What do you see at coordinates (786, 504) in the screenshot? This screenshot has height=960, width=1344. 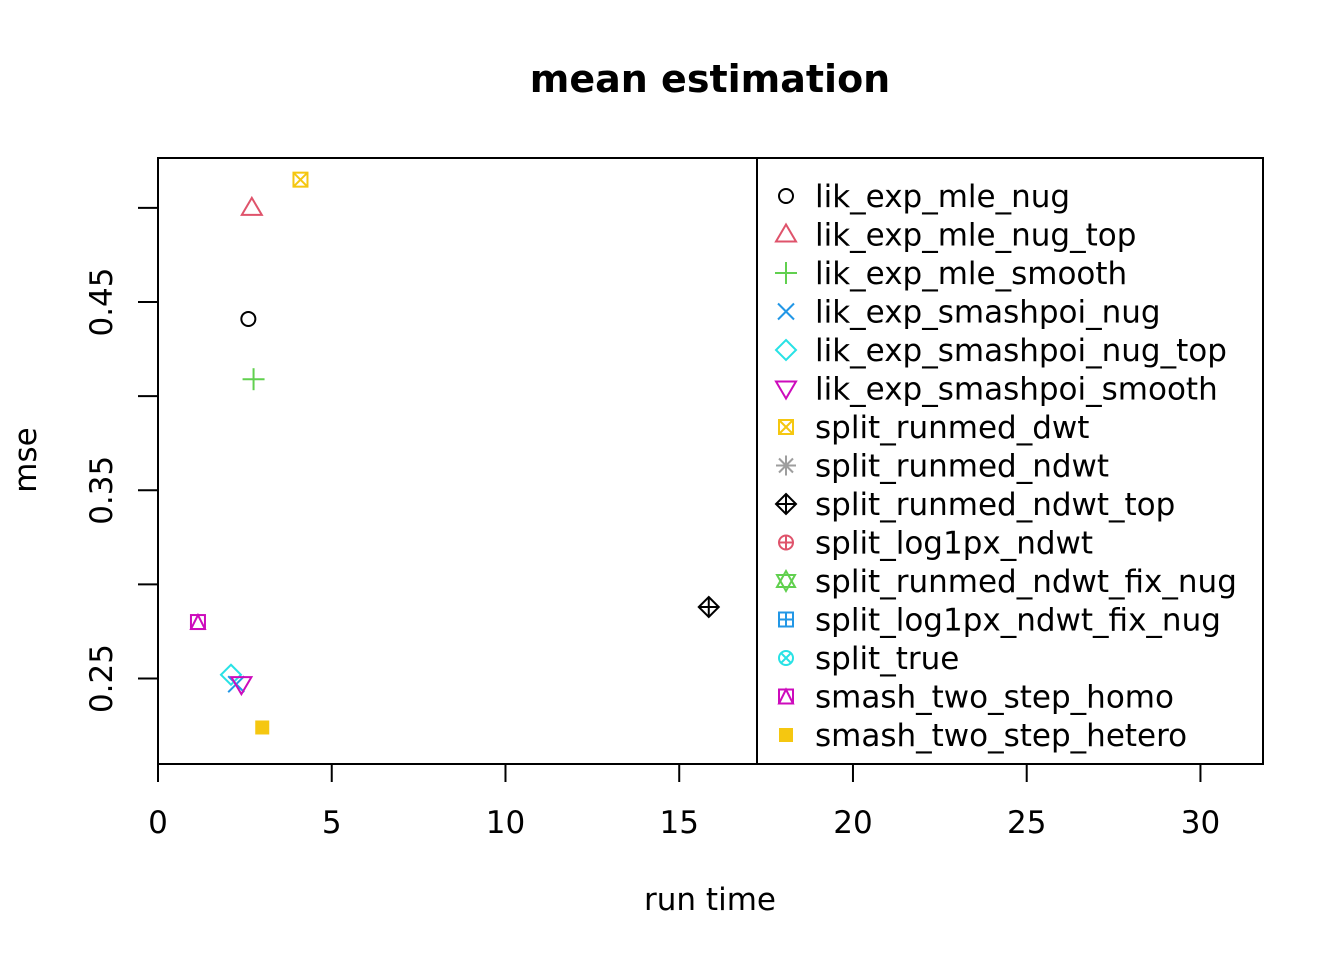 I see `legend-symbol-split_runmed_ndwt_top` at bounding box center [786, 504].